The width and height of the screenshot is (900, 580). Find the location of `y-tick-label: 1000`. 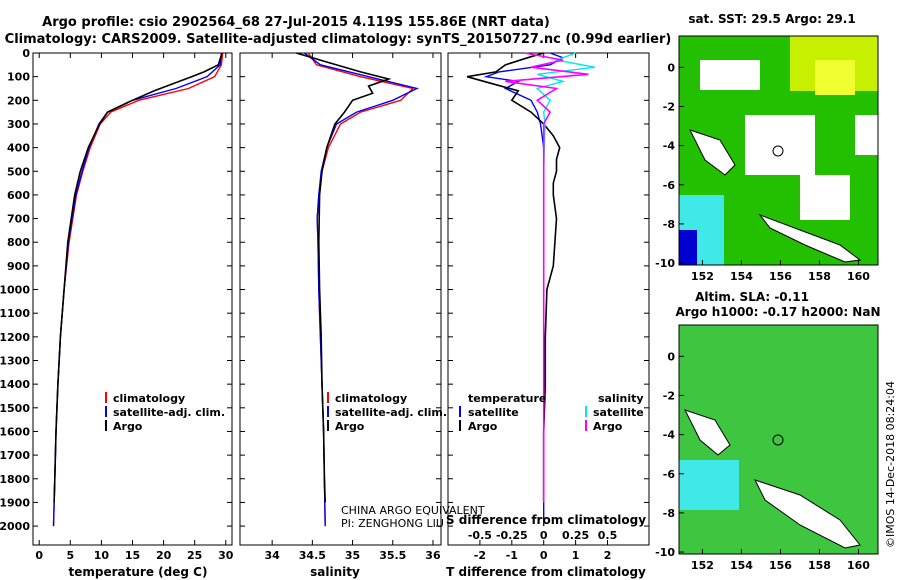

y-tick-label: 1000 is located at coordinates (15, 290).